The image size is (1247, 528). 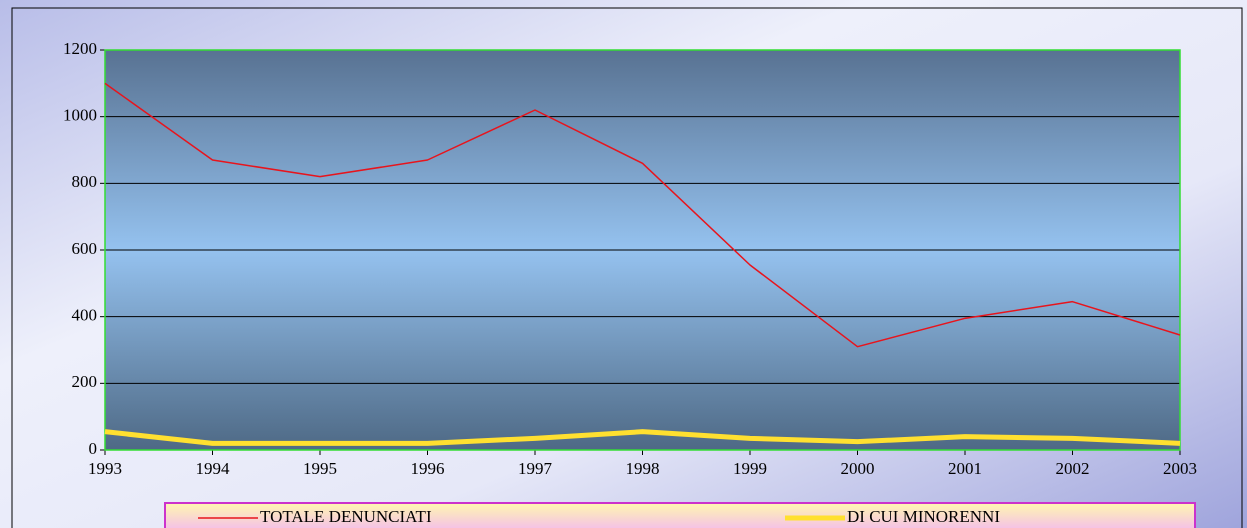 I want to click on x-tick-label: 2003, so click(x=1180, y=468).